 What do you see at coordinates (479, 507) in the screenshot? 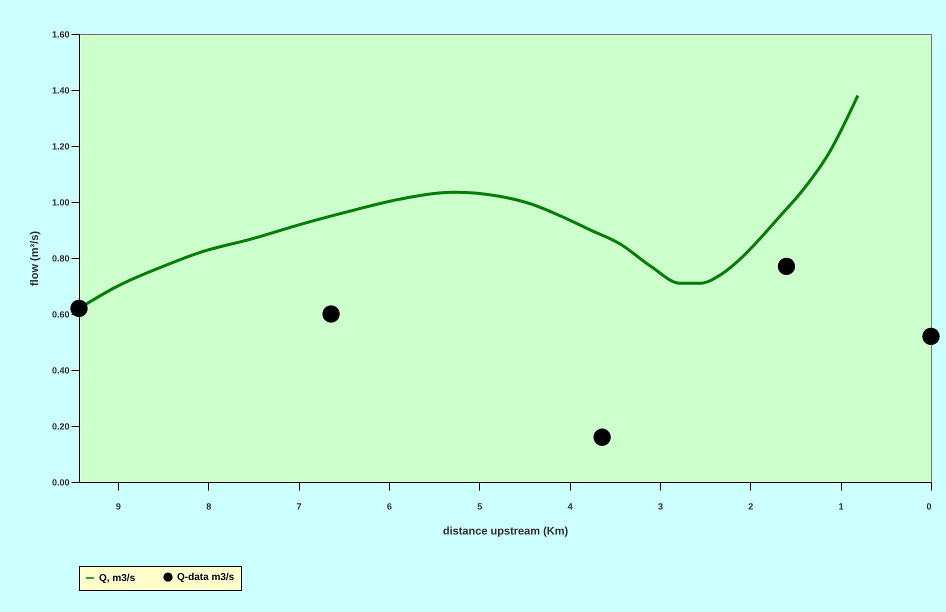
I see `x-tick-label: 5` at bounding box center [479, 507].